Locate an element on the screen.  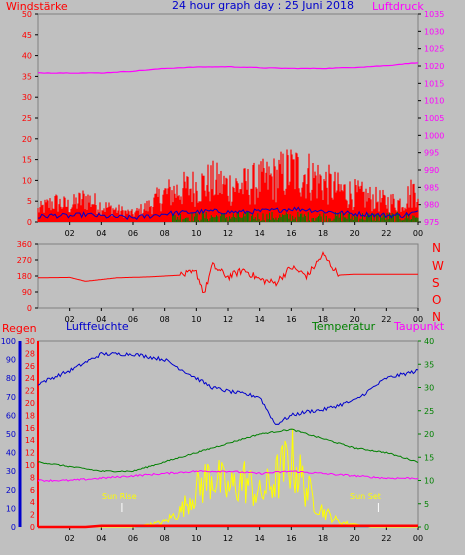
y-left-tick-label: 15 is located at coordinates (27, 160).